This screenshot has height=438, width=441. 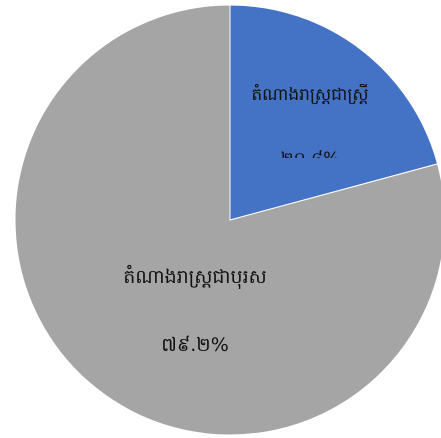 What do you see at coordinates (195, 345) in the screenshot?
I see `slice-value-label-2: ៧៩.២%` at bounding box center [195, 345].